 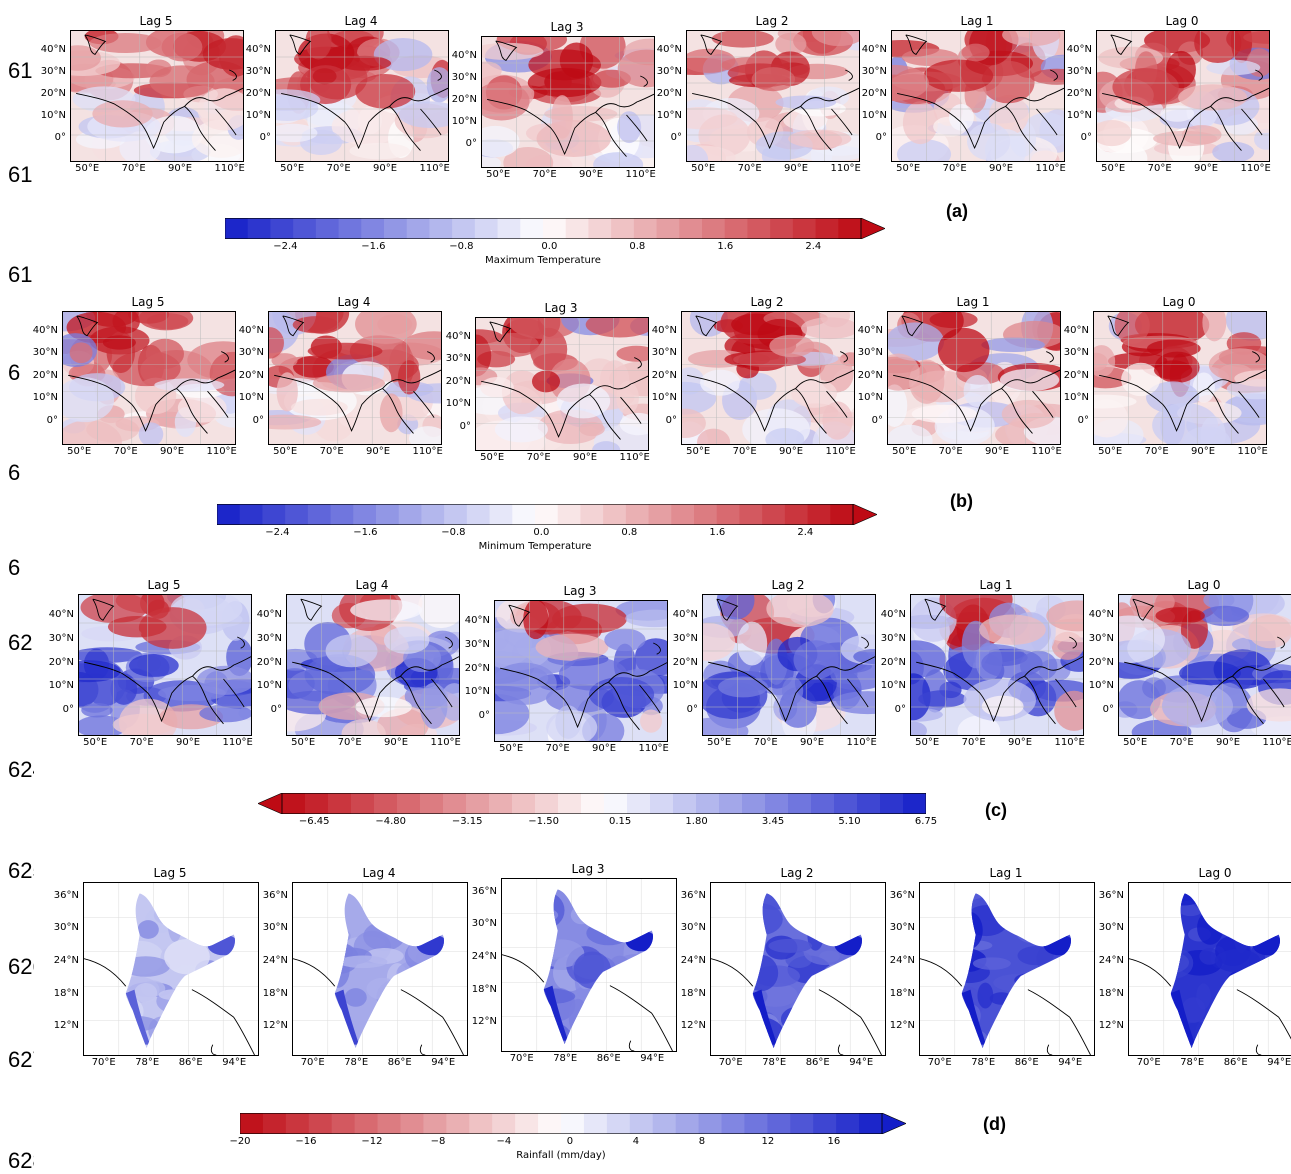 I want to click on longitude-label: 86°E, so click(x=1235, y=1062).